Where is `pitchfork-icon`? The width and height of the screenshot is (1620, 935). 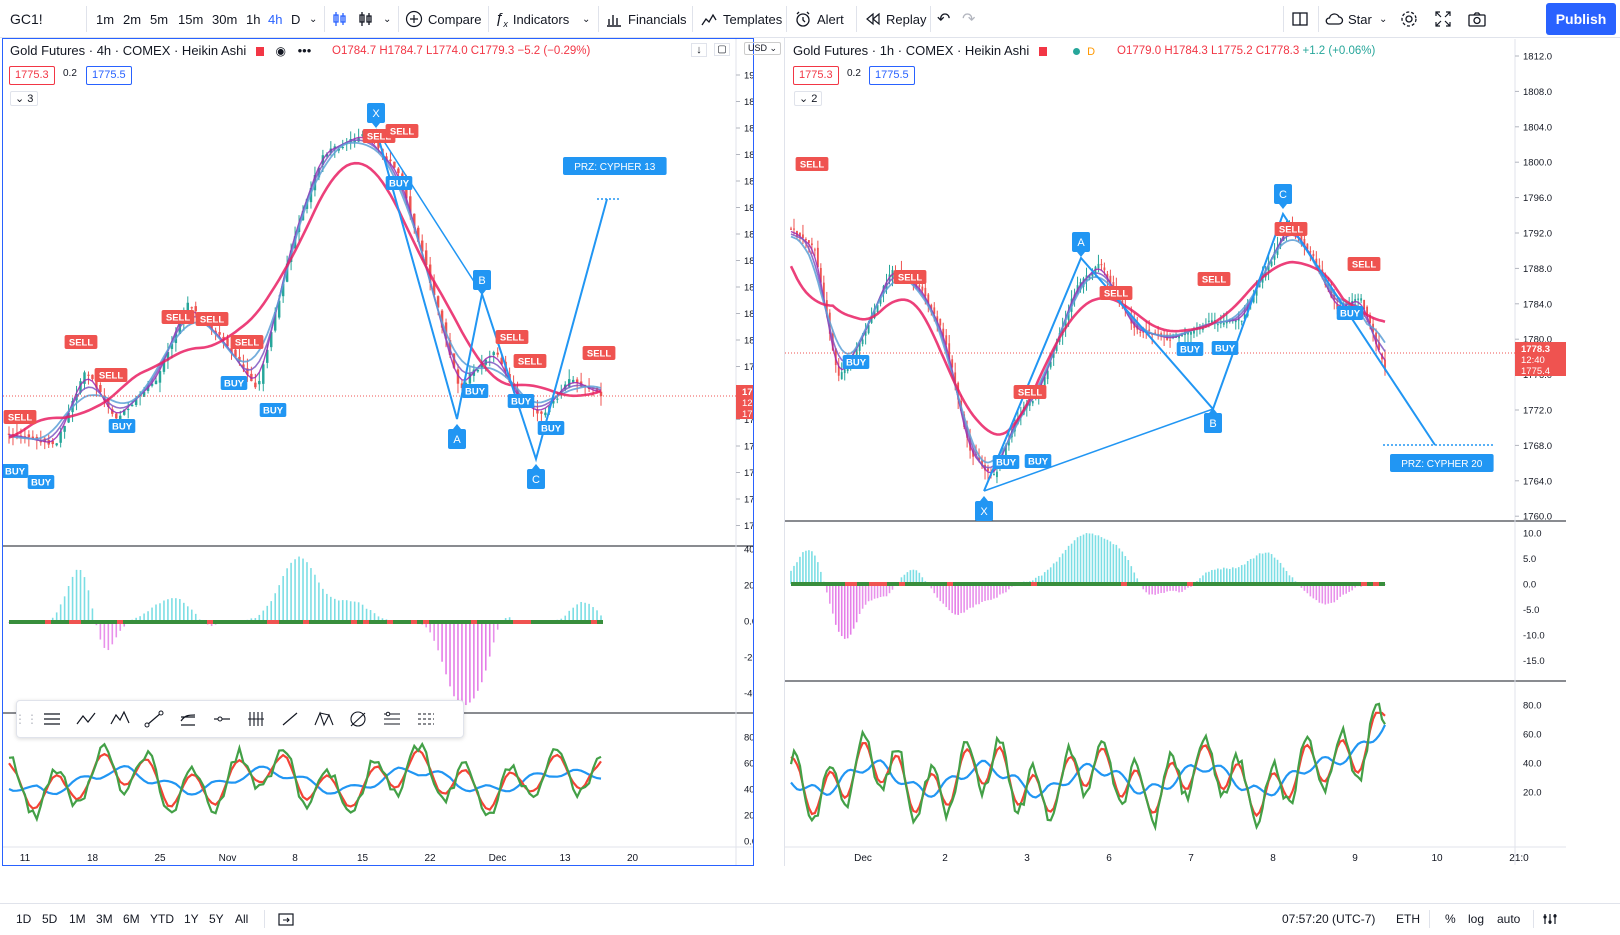
pitchfork-icon is located at coordinates (256, 719).